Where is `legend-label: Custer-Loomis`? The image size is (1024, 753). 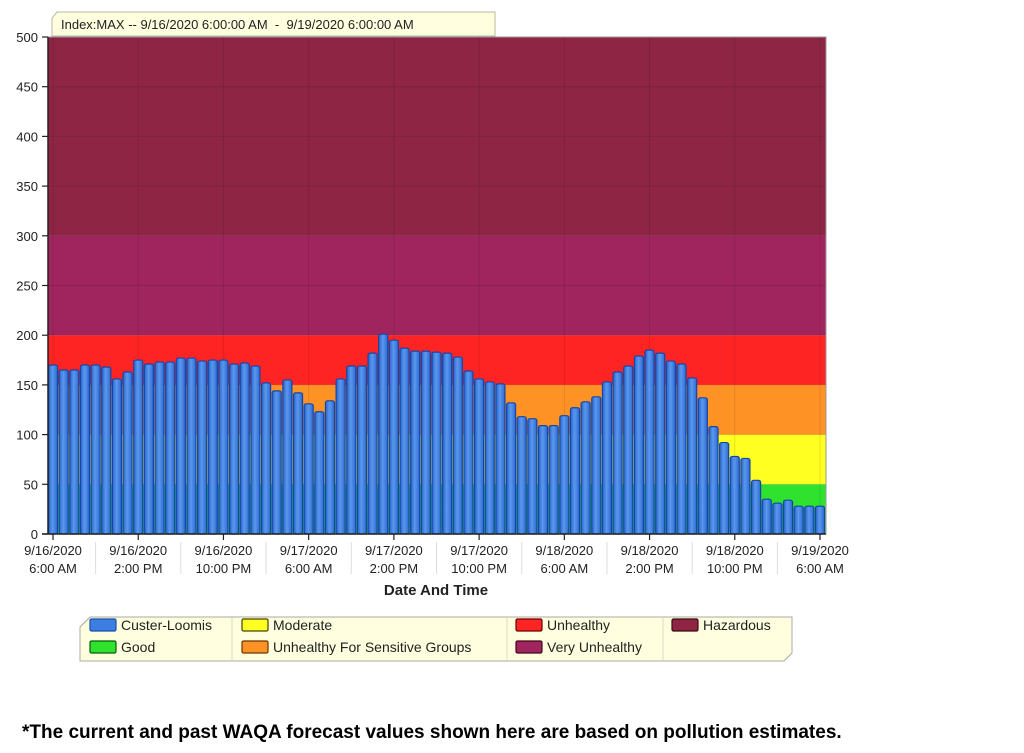 legend-label: Custer-Loomis is located at coordinates (166, 625).